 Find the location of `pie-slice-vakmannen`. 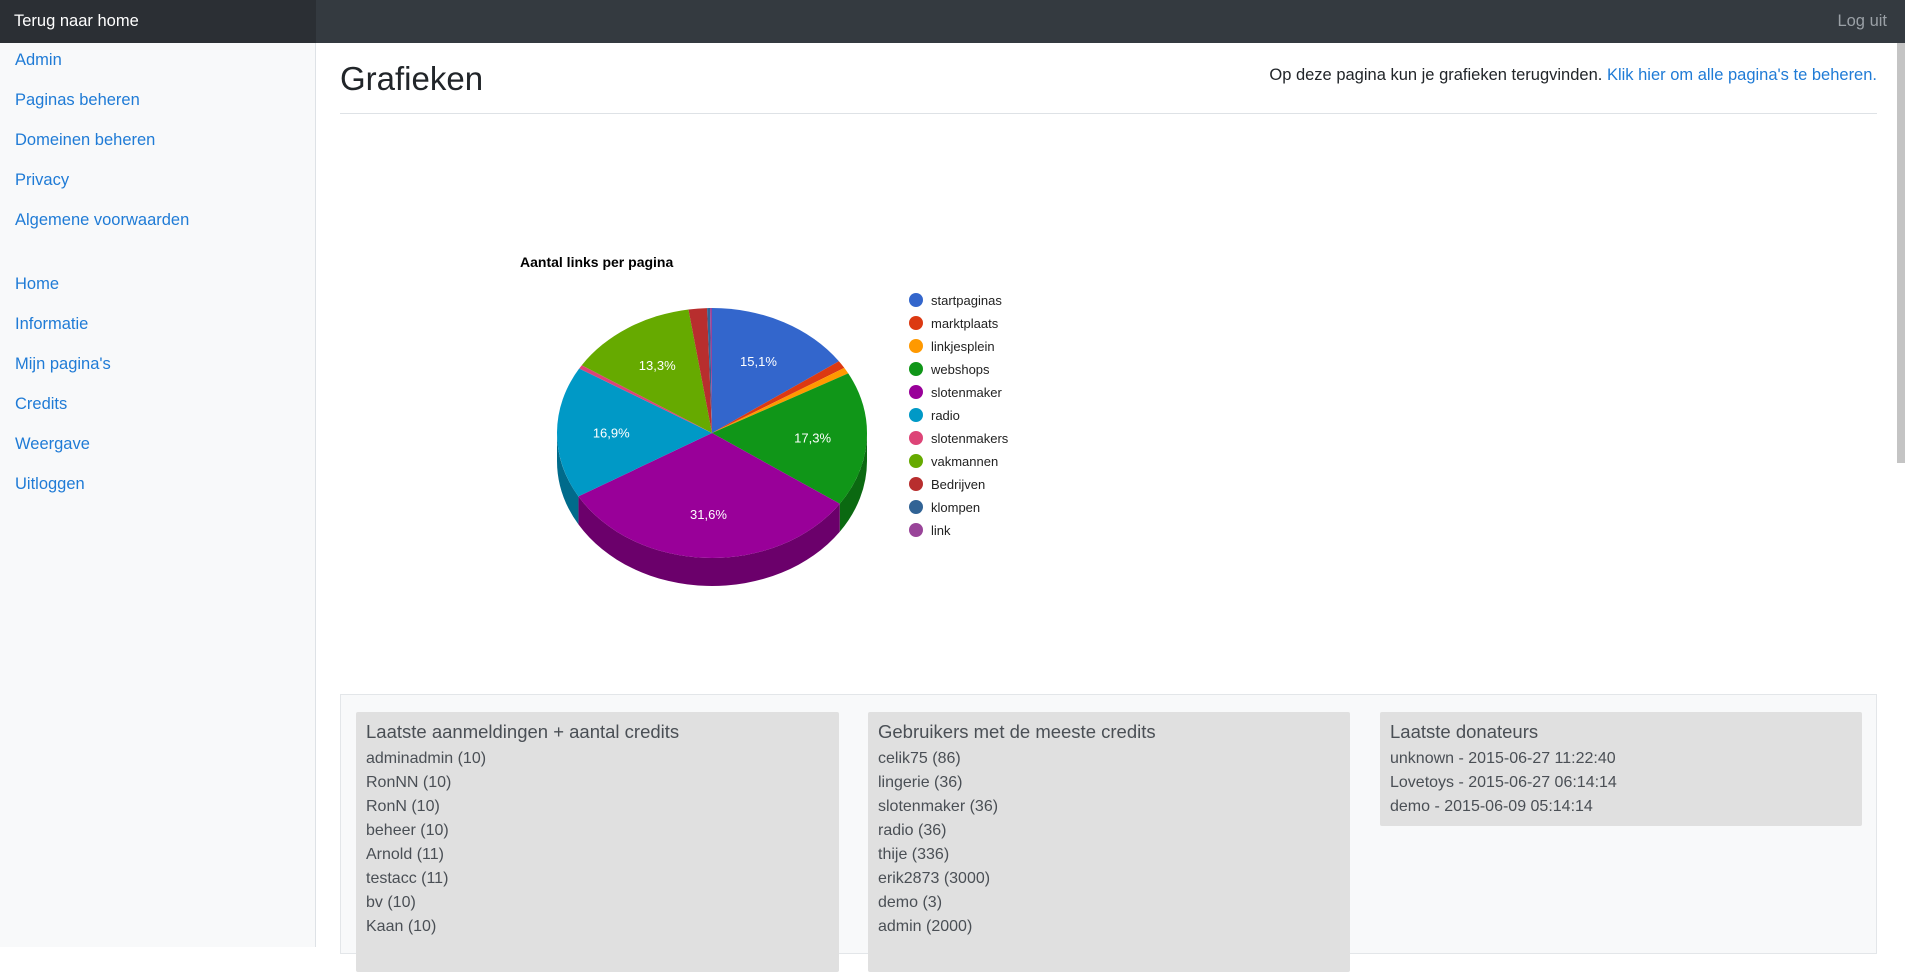

pie-slice-vakmannen is located at coordinates (646, 371).